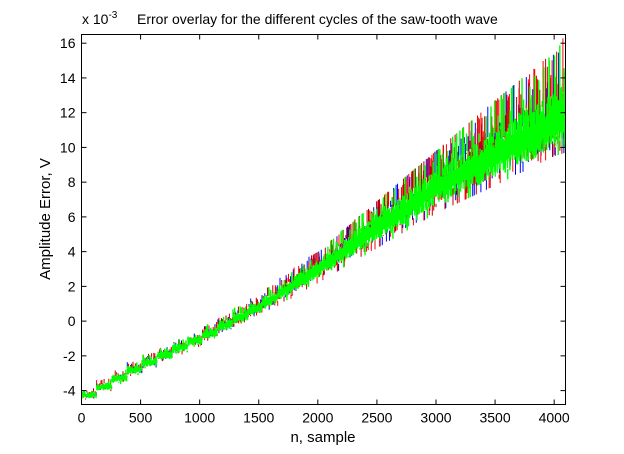  What do you see at coordinates (69, 391) in the screenshot?
I see `y-tick-label: -4` at bounding box center [69, 391].